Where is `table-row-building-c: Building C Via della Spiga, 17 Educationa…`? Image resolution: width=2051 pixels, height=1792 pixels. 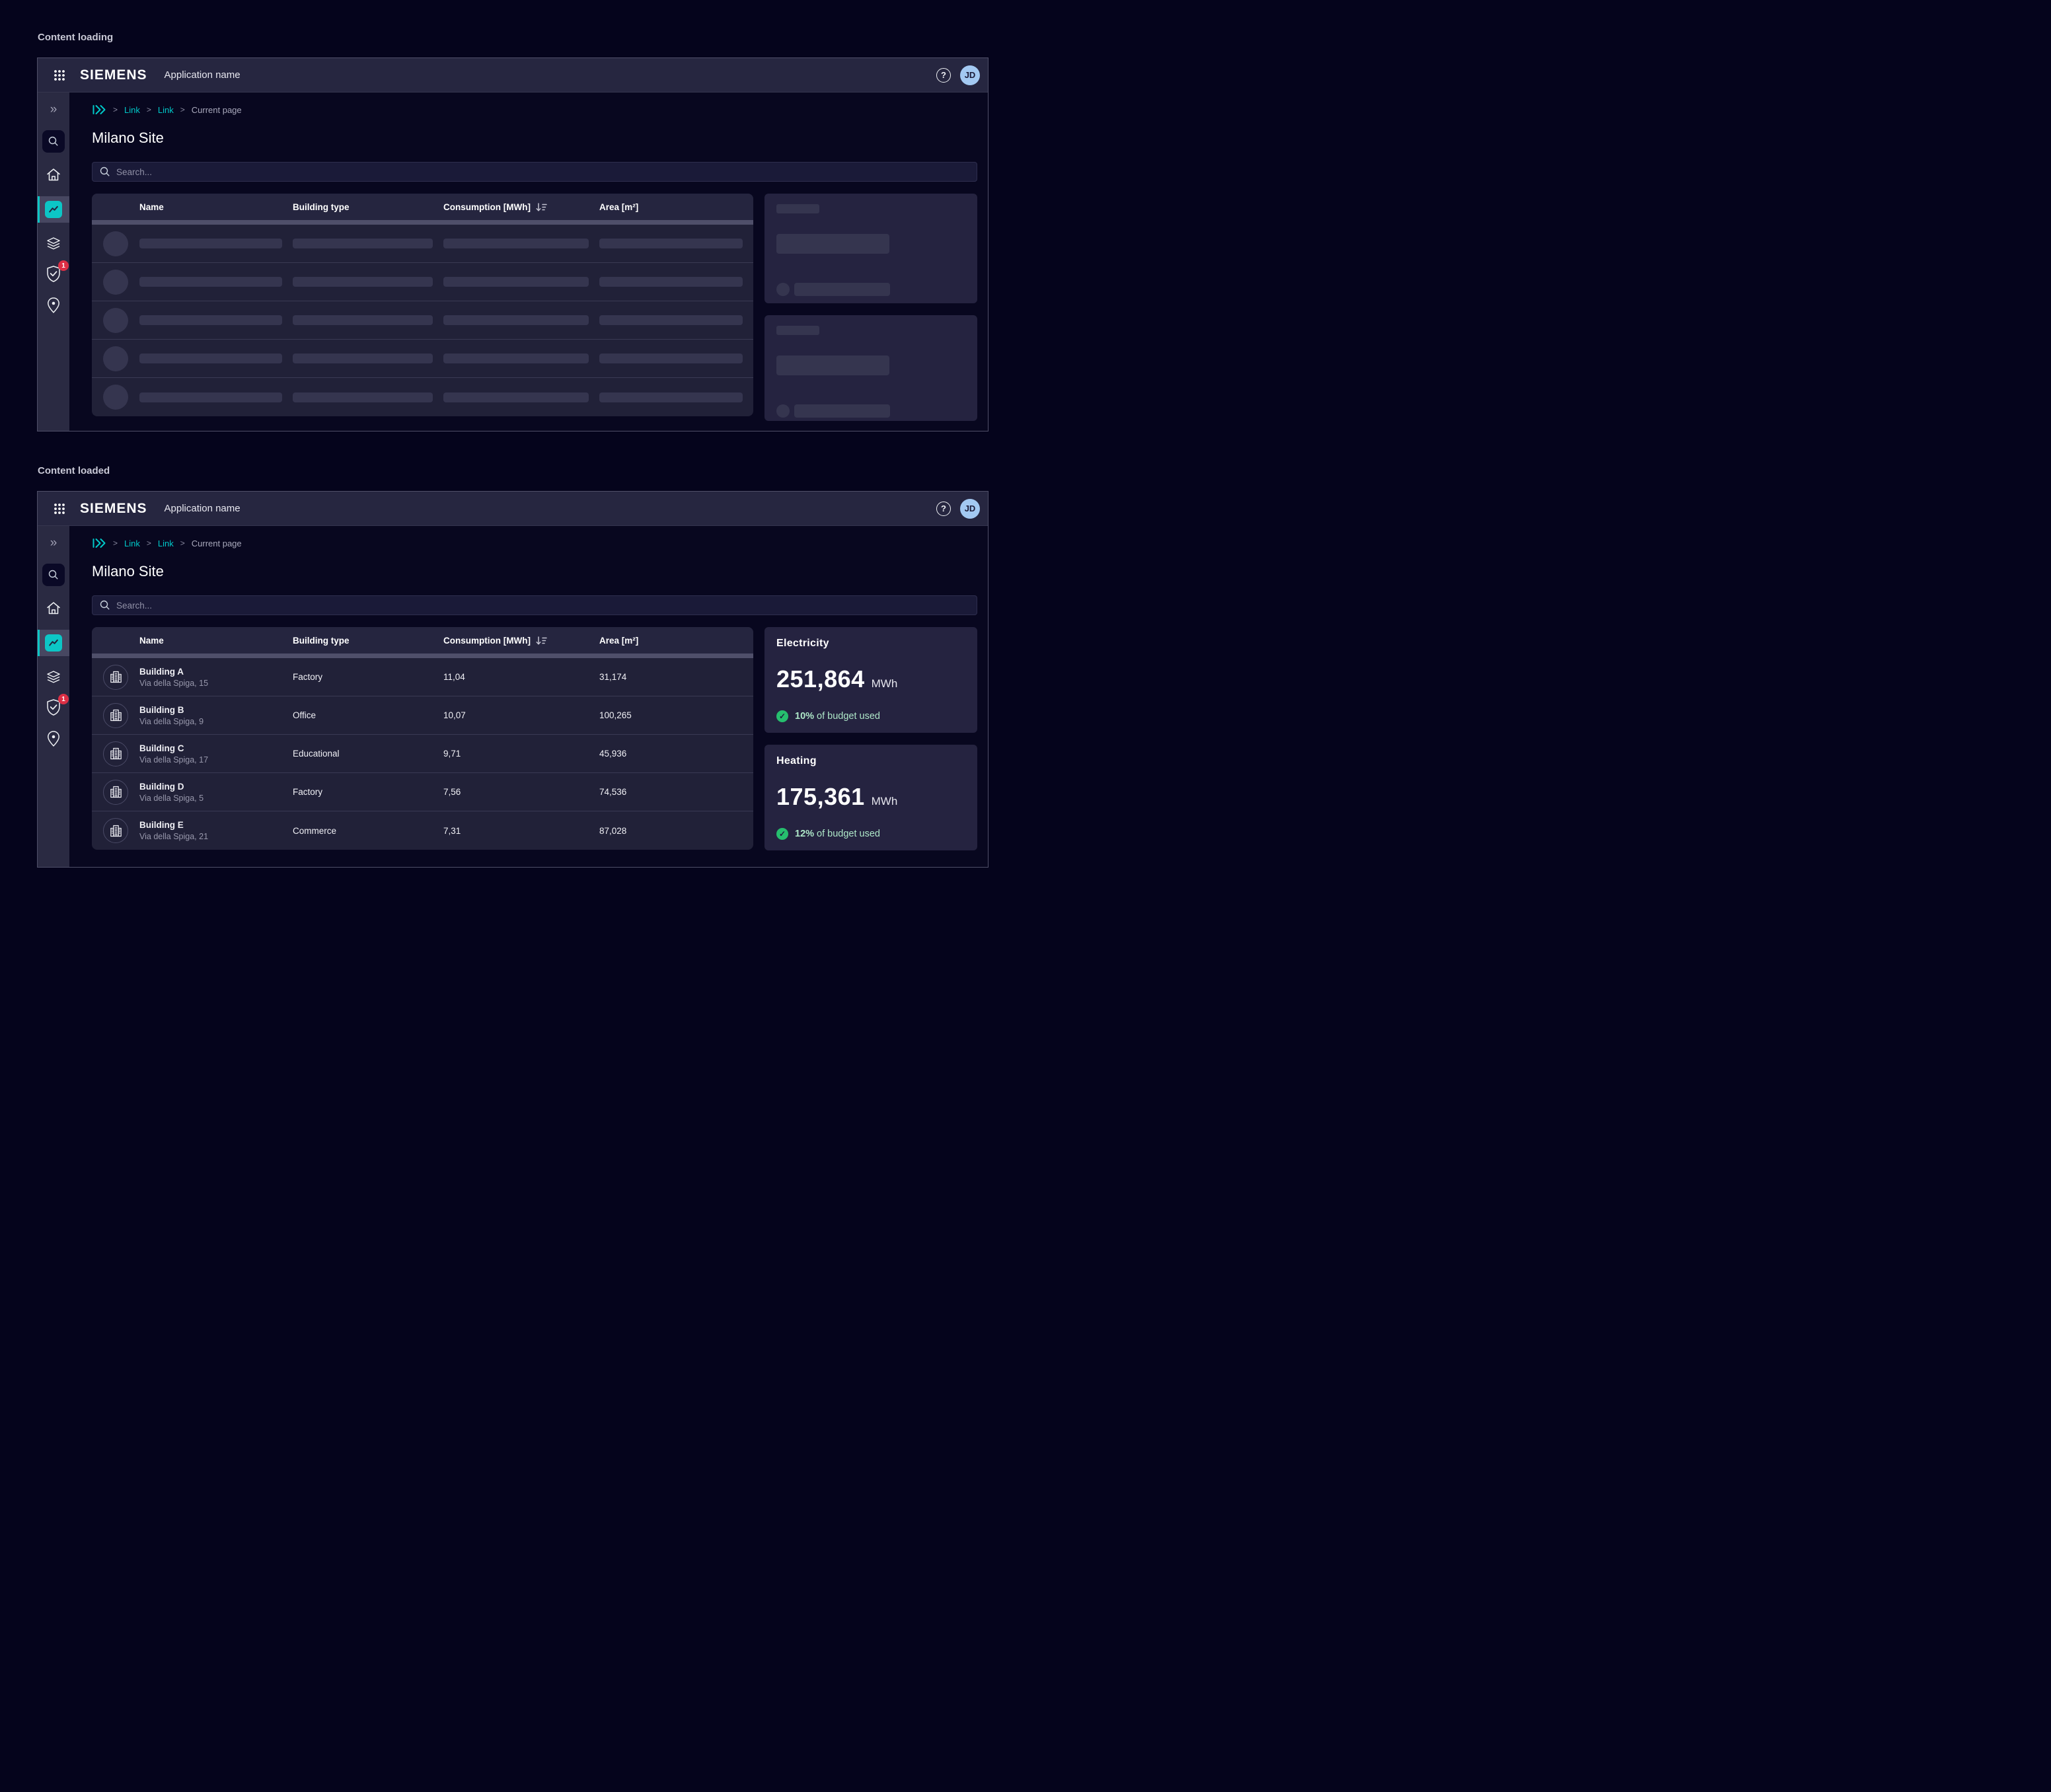
table-row-building-c: Building C Via della Spiga, 17 Educationa… is located at coordinates (422, 754).